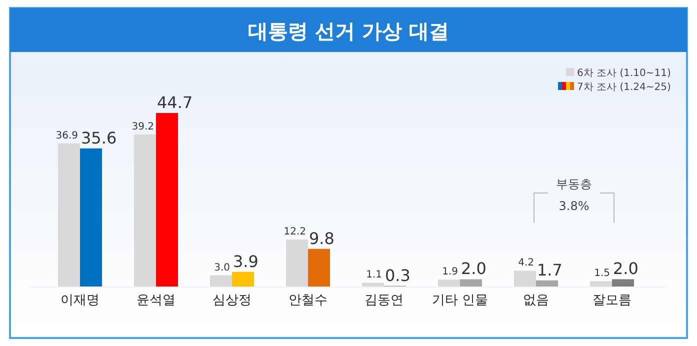  I want to click on data-label: 1.1, so click(374, 275).